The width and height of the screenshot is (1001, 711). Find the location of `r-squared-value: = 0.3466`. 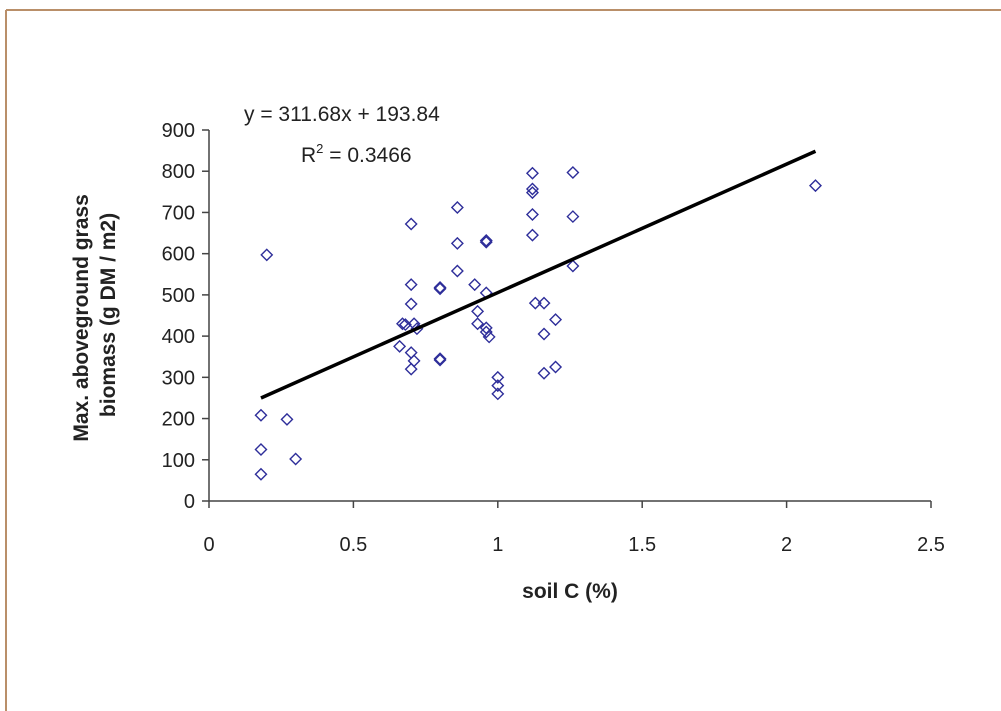

r-squared-value: = 0.3466 is located at coordinates (367, 155).